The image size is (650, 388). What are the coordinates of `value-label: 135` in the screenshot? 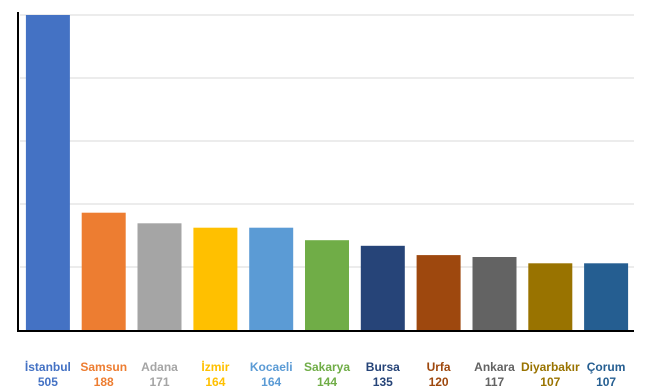 It's located at (383, 381).